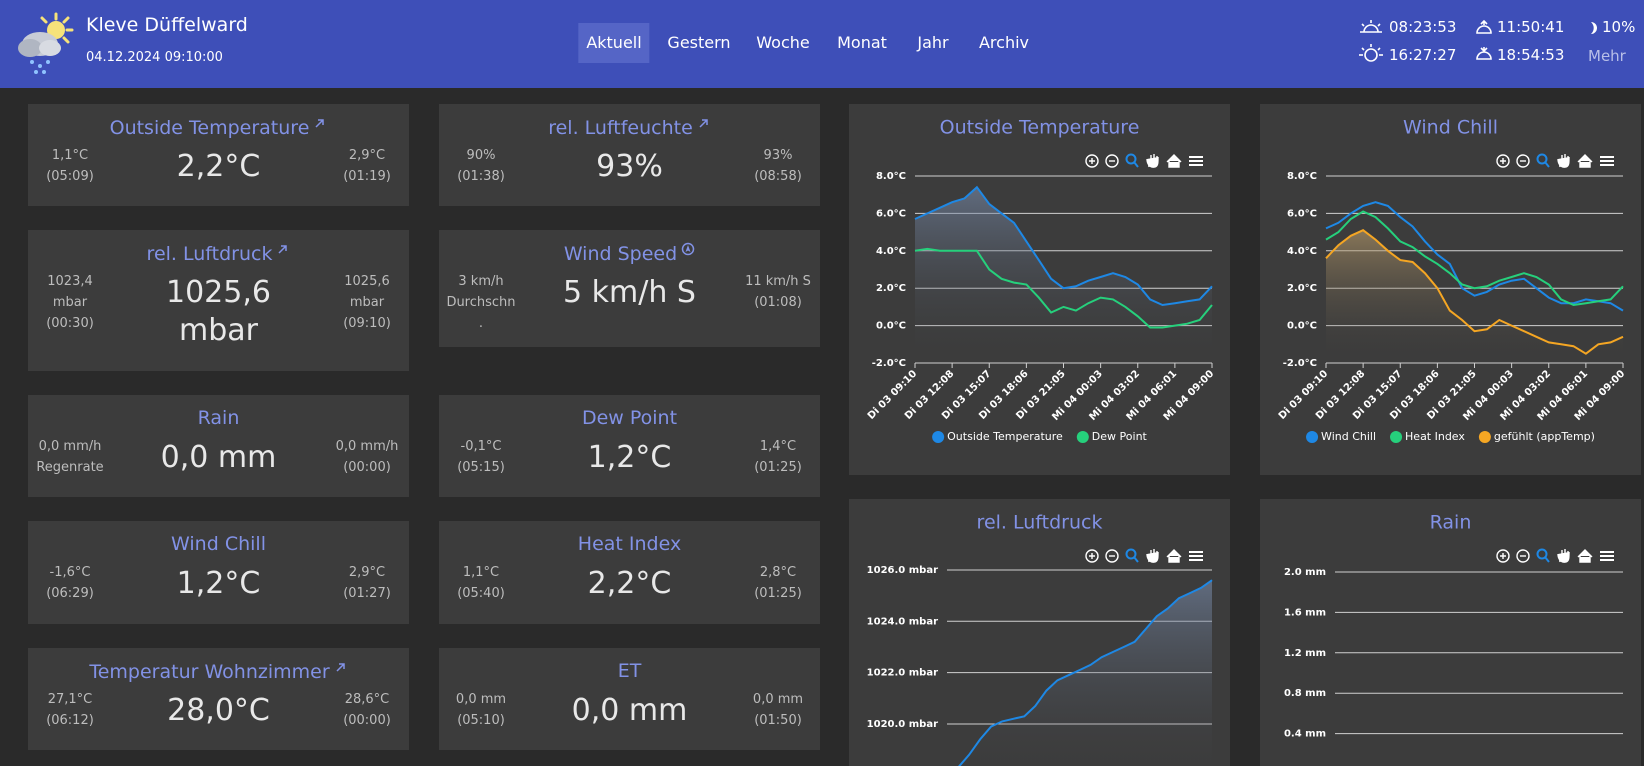 This screenshot has width=1644, height=766. I want to click on card-right: 28,6°C, so click(367, 699).